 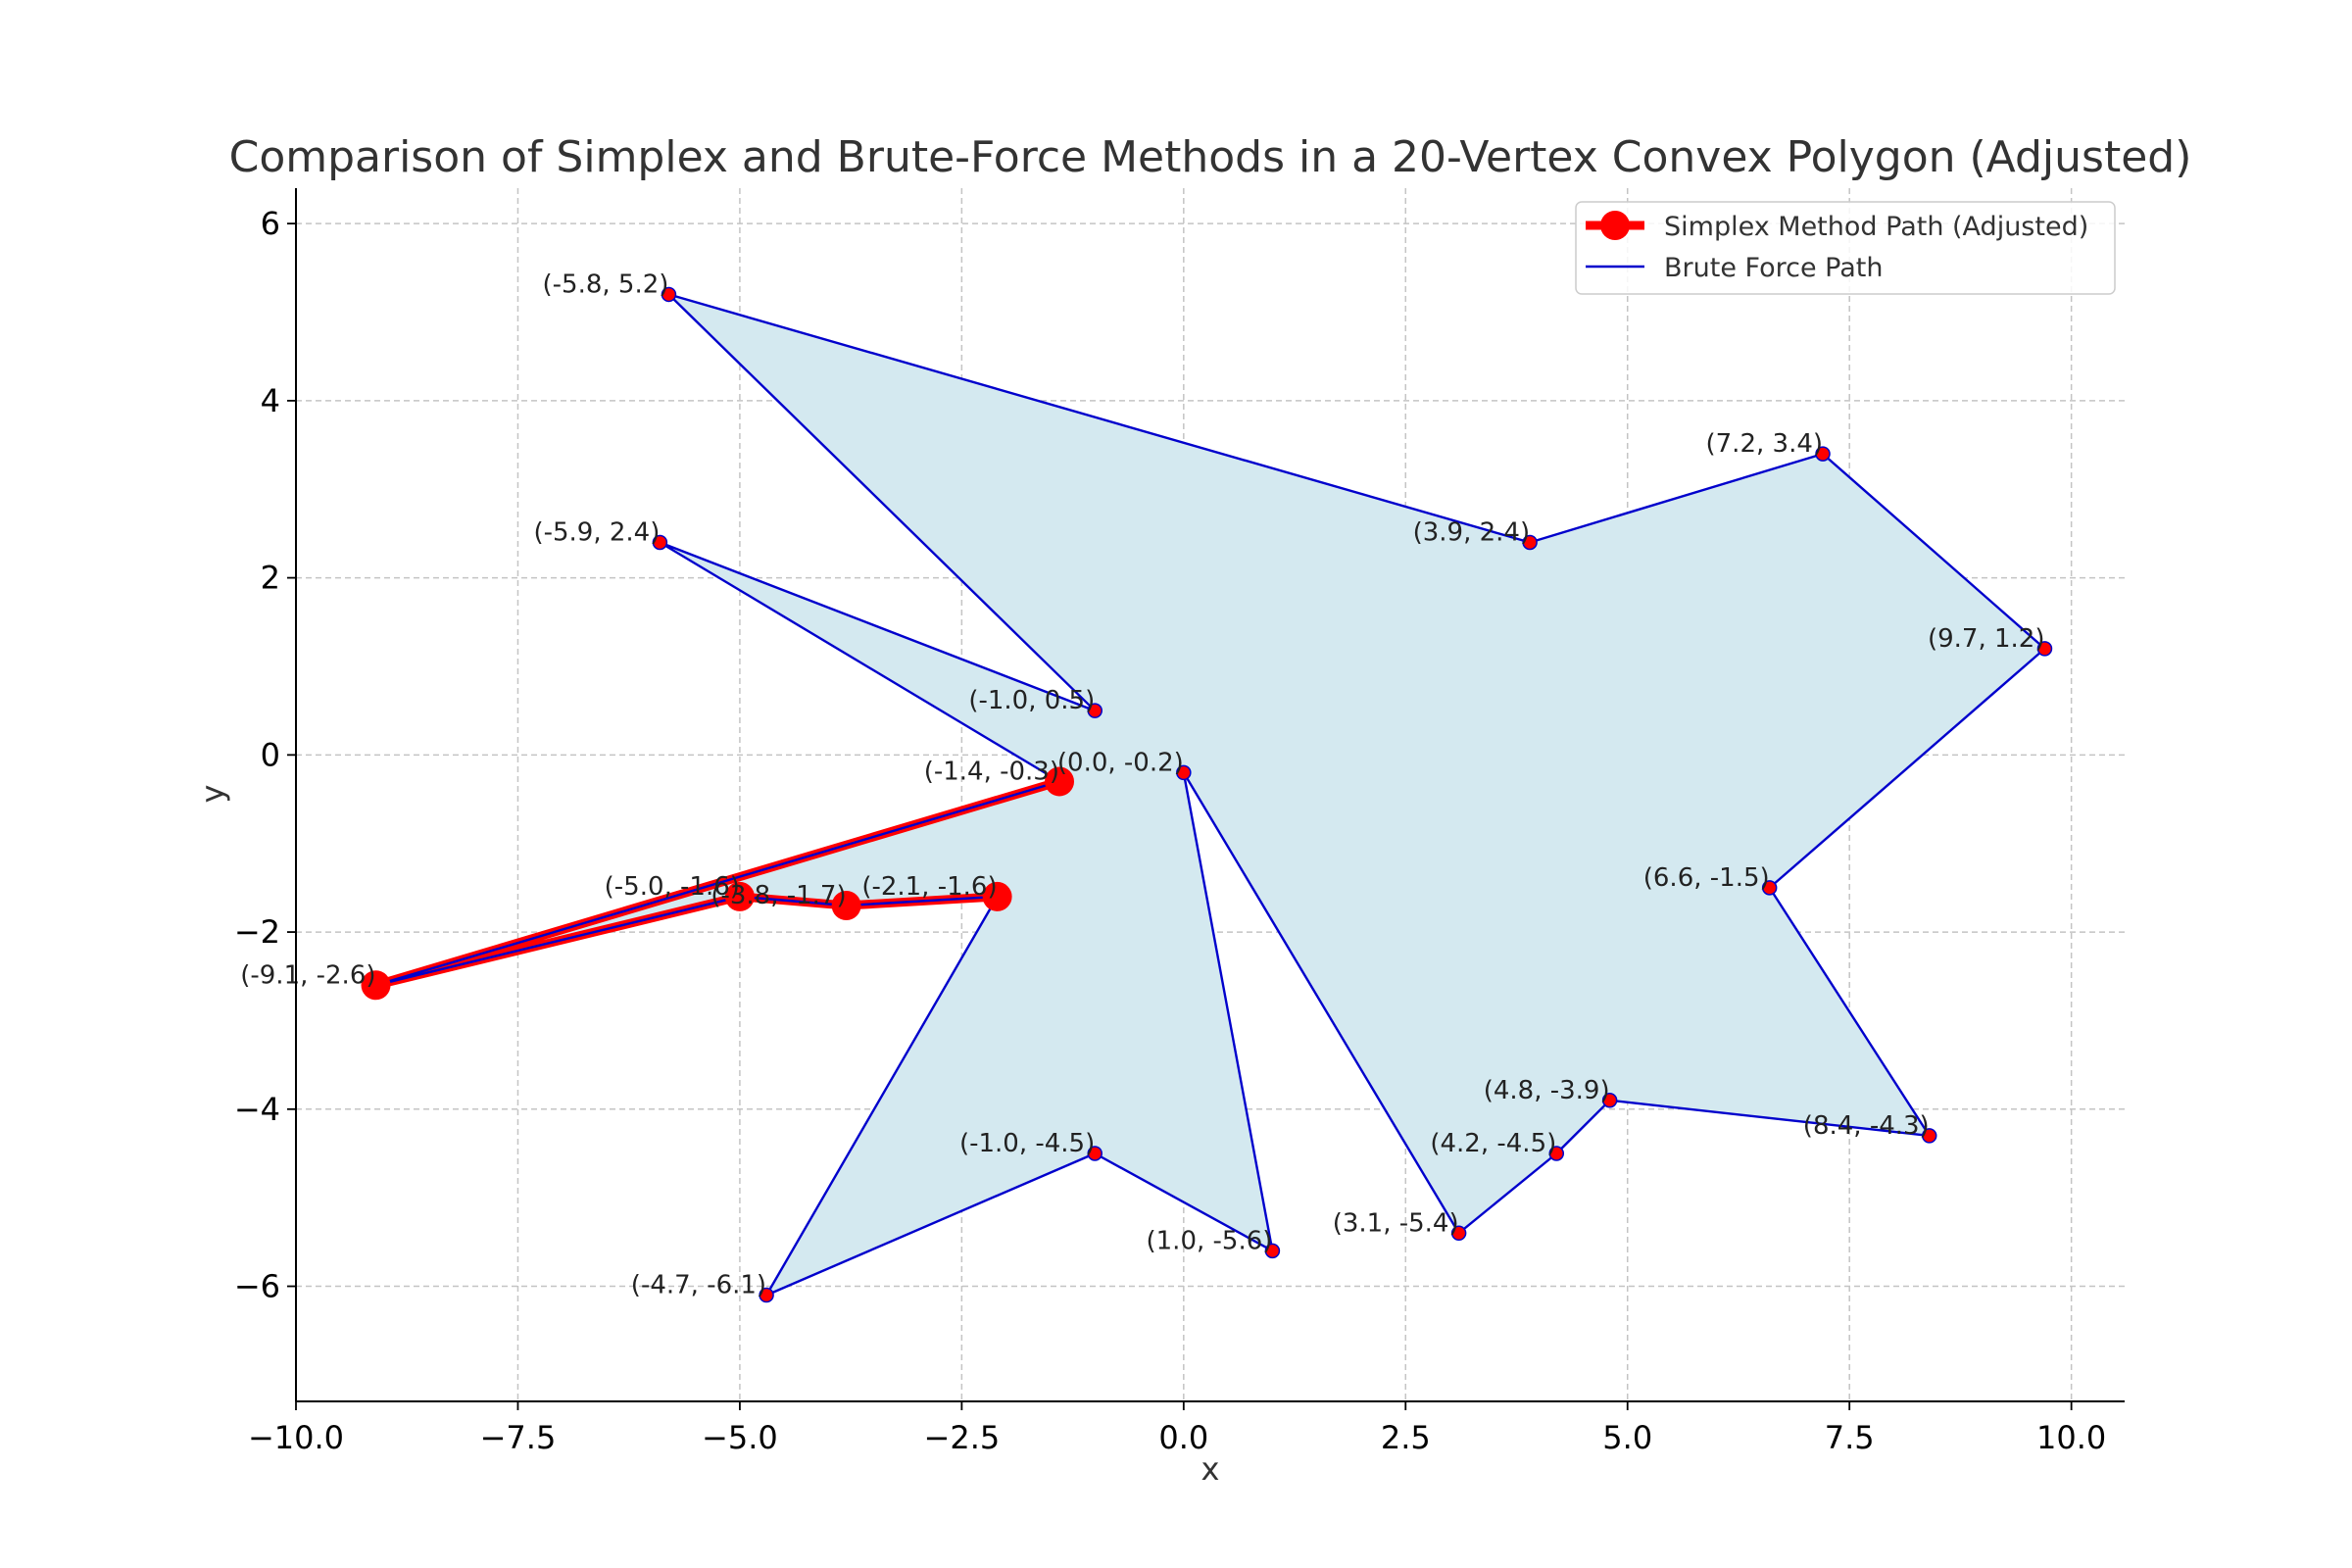 What do you see at coordinates (270, 223) in the screenshot?
I see `y-tick-label: 6` at bounding box center [270, 223].